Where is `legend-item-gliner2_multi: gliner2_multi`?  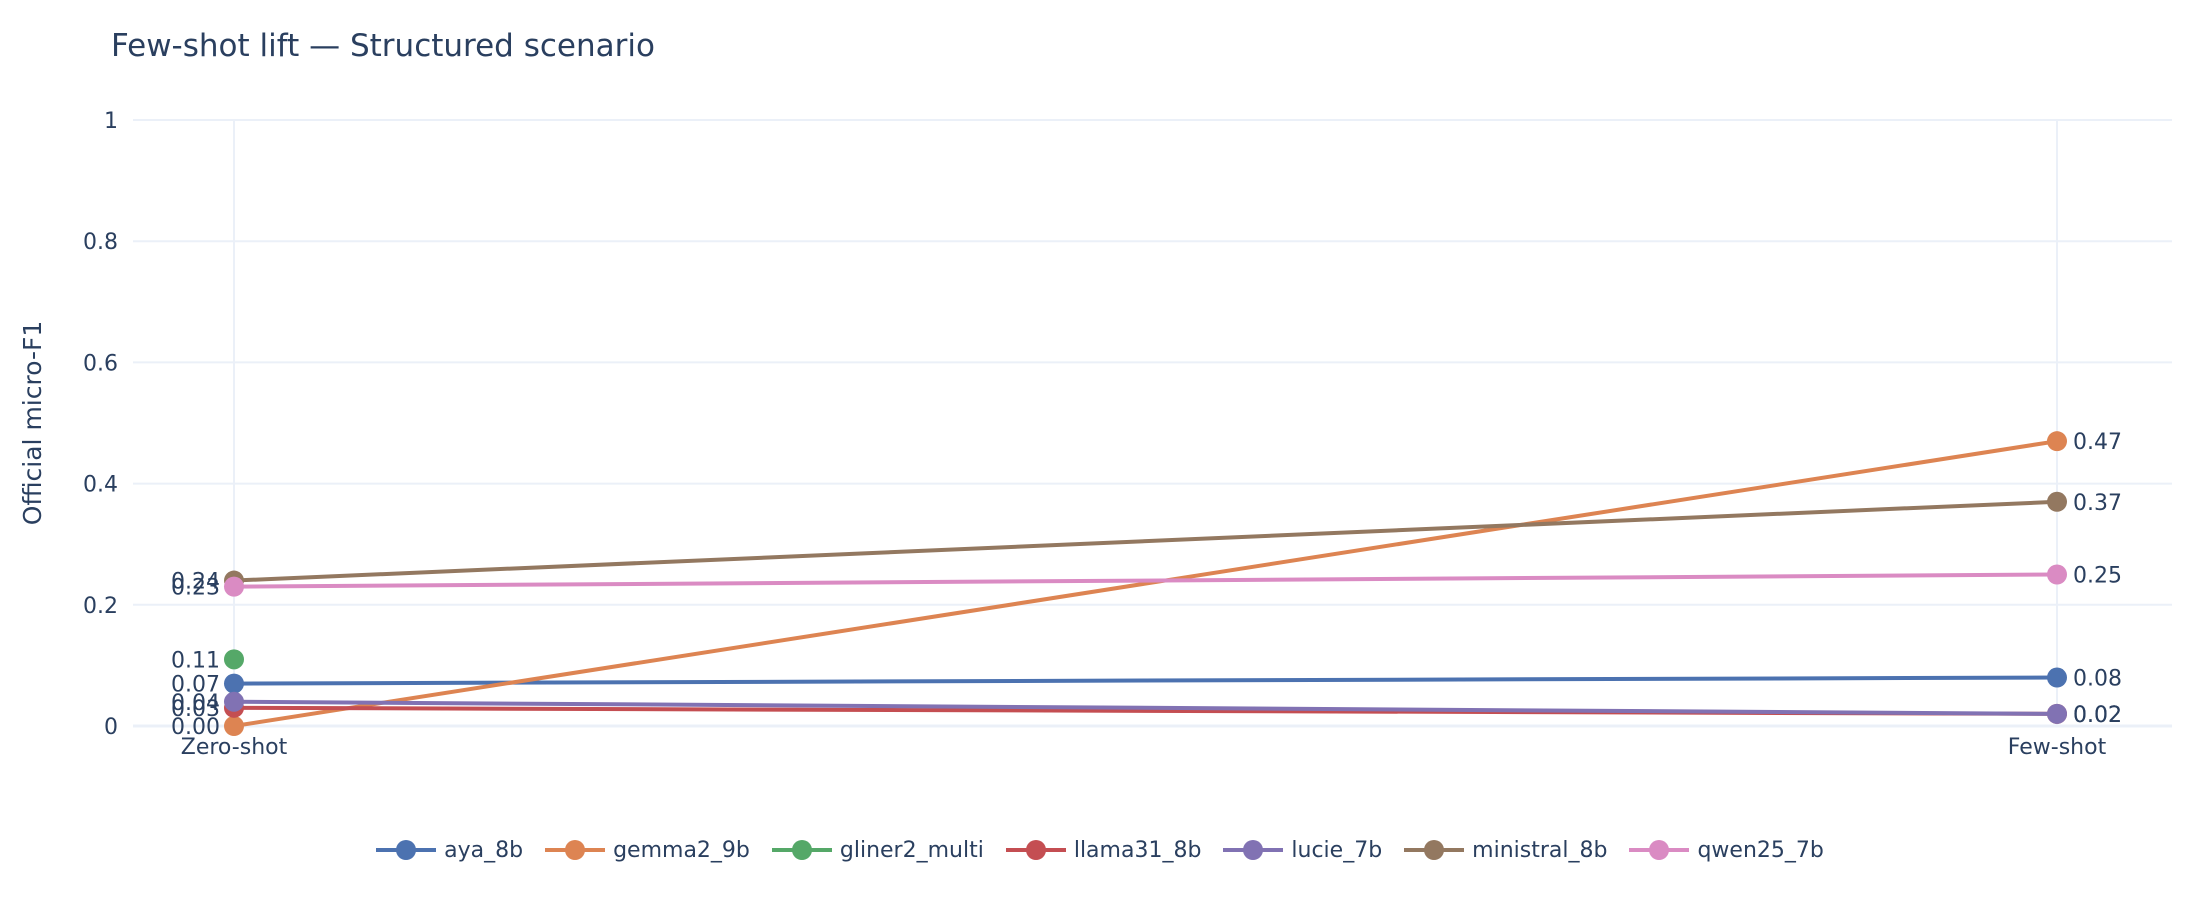
legend-item-gliner2_multi: gliner2_multi is located at coordinates (877, 850).